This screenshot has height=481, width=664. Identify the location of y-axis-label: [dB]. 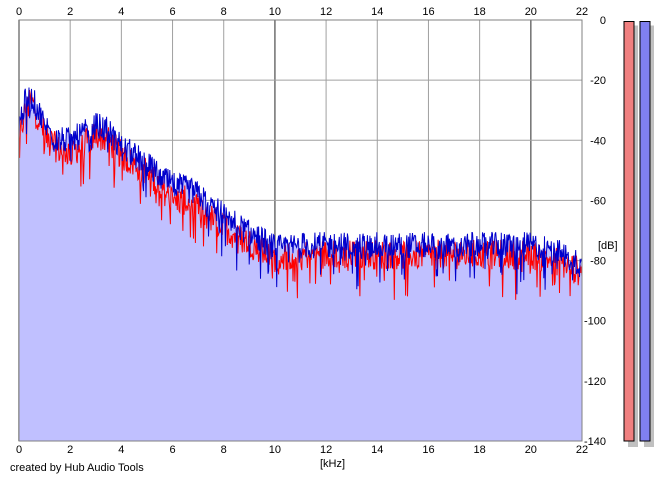
(608, 246).